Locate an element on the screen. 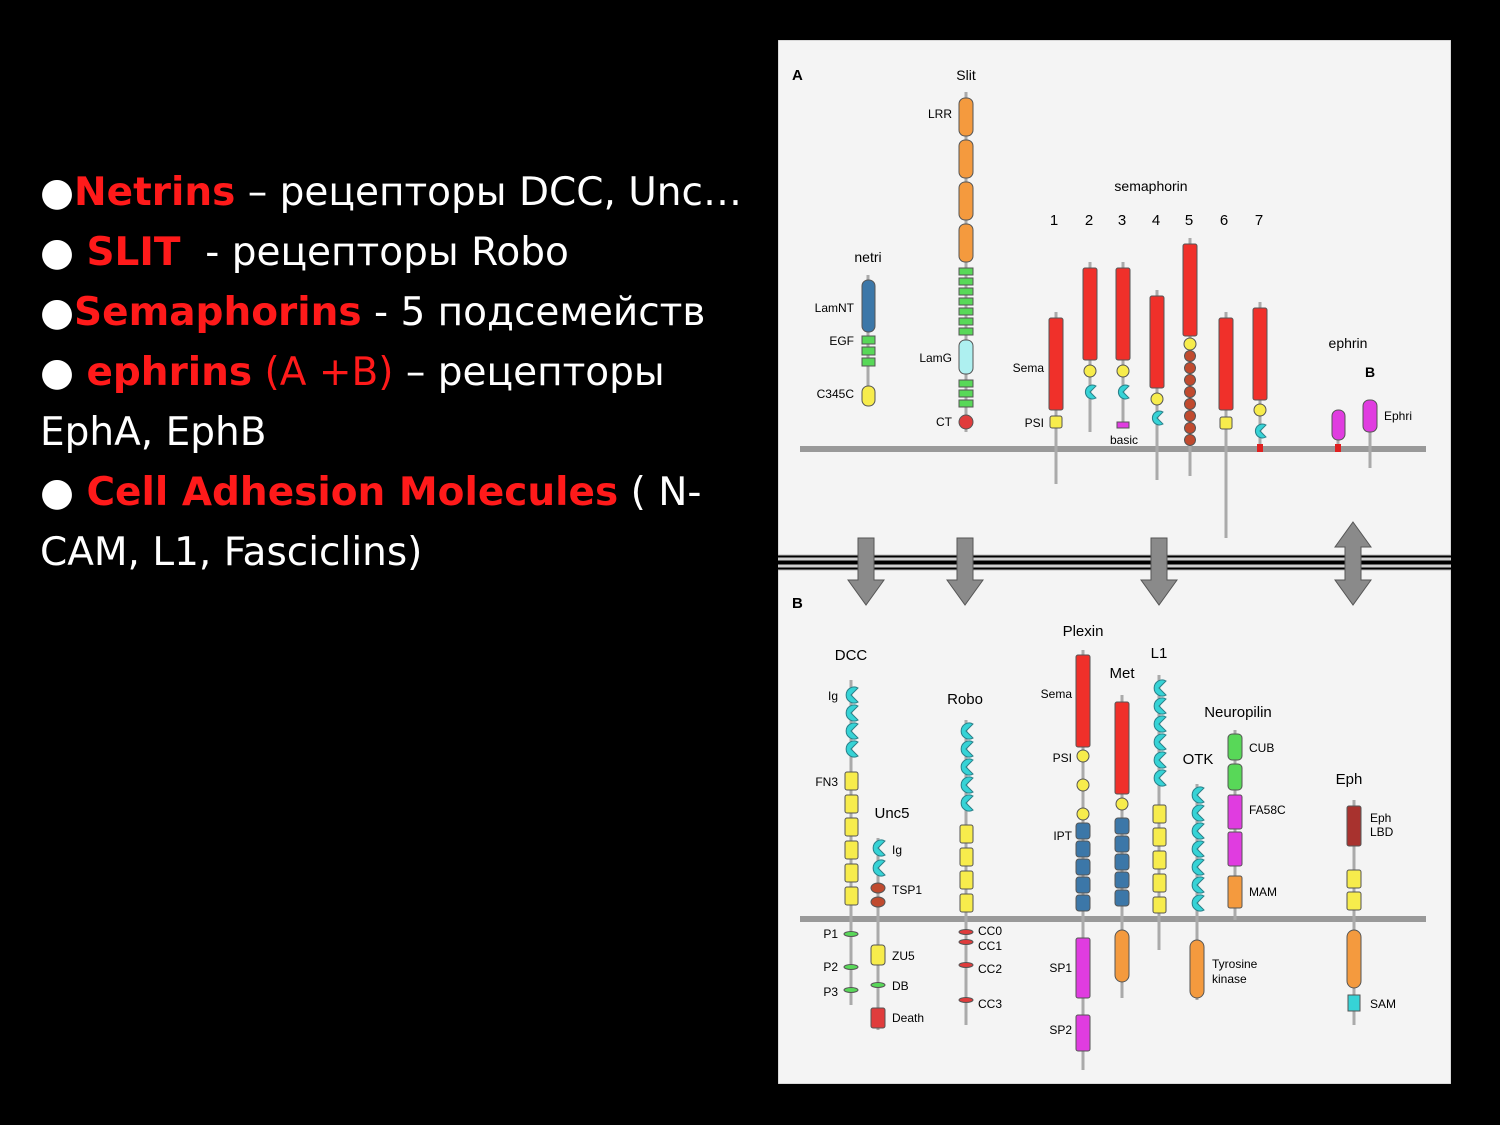 This screenshot has height=1125, width=1500. kinase-label: kinase is located at coordinates (1229, 979).